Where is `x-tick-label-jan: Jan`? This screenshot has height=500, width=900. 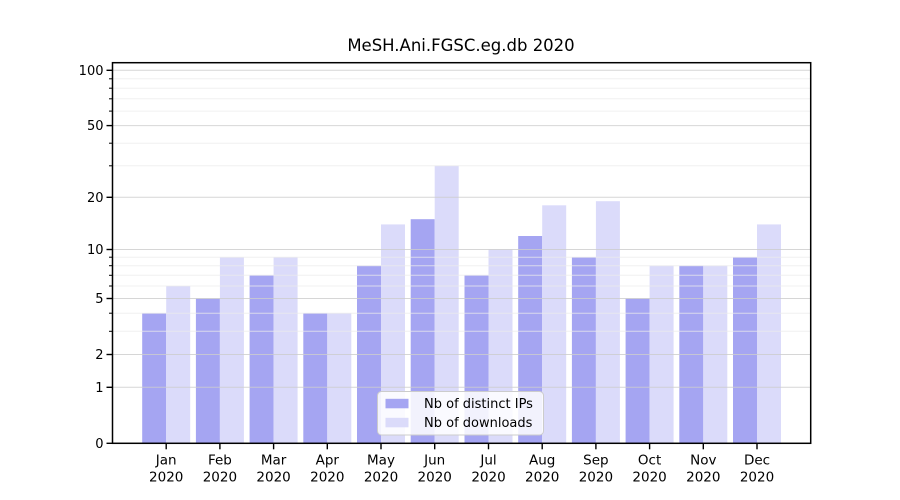
x-tick-label-jan: Jan is located at coordinates (166, 460).